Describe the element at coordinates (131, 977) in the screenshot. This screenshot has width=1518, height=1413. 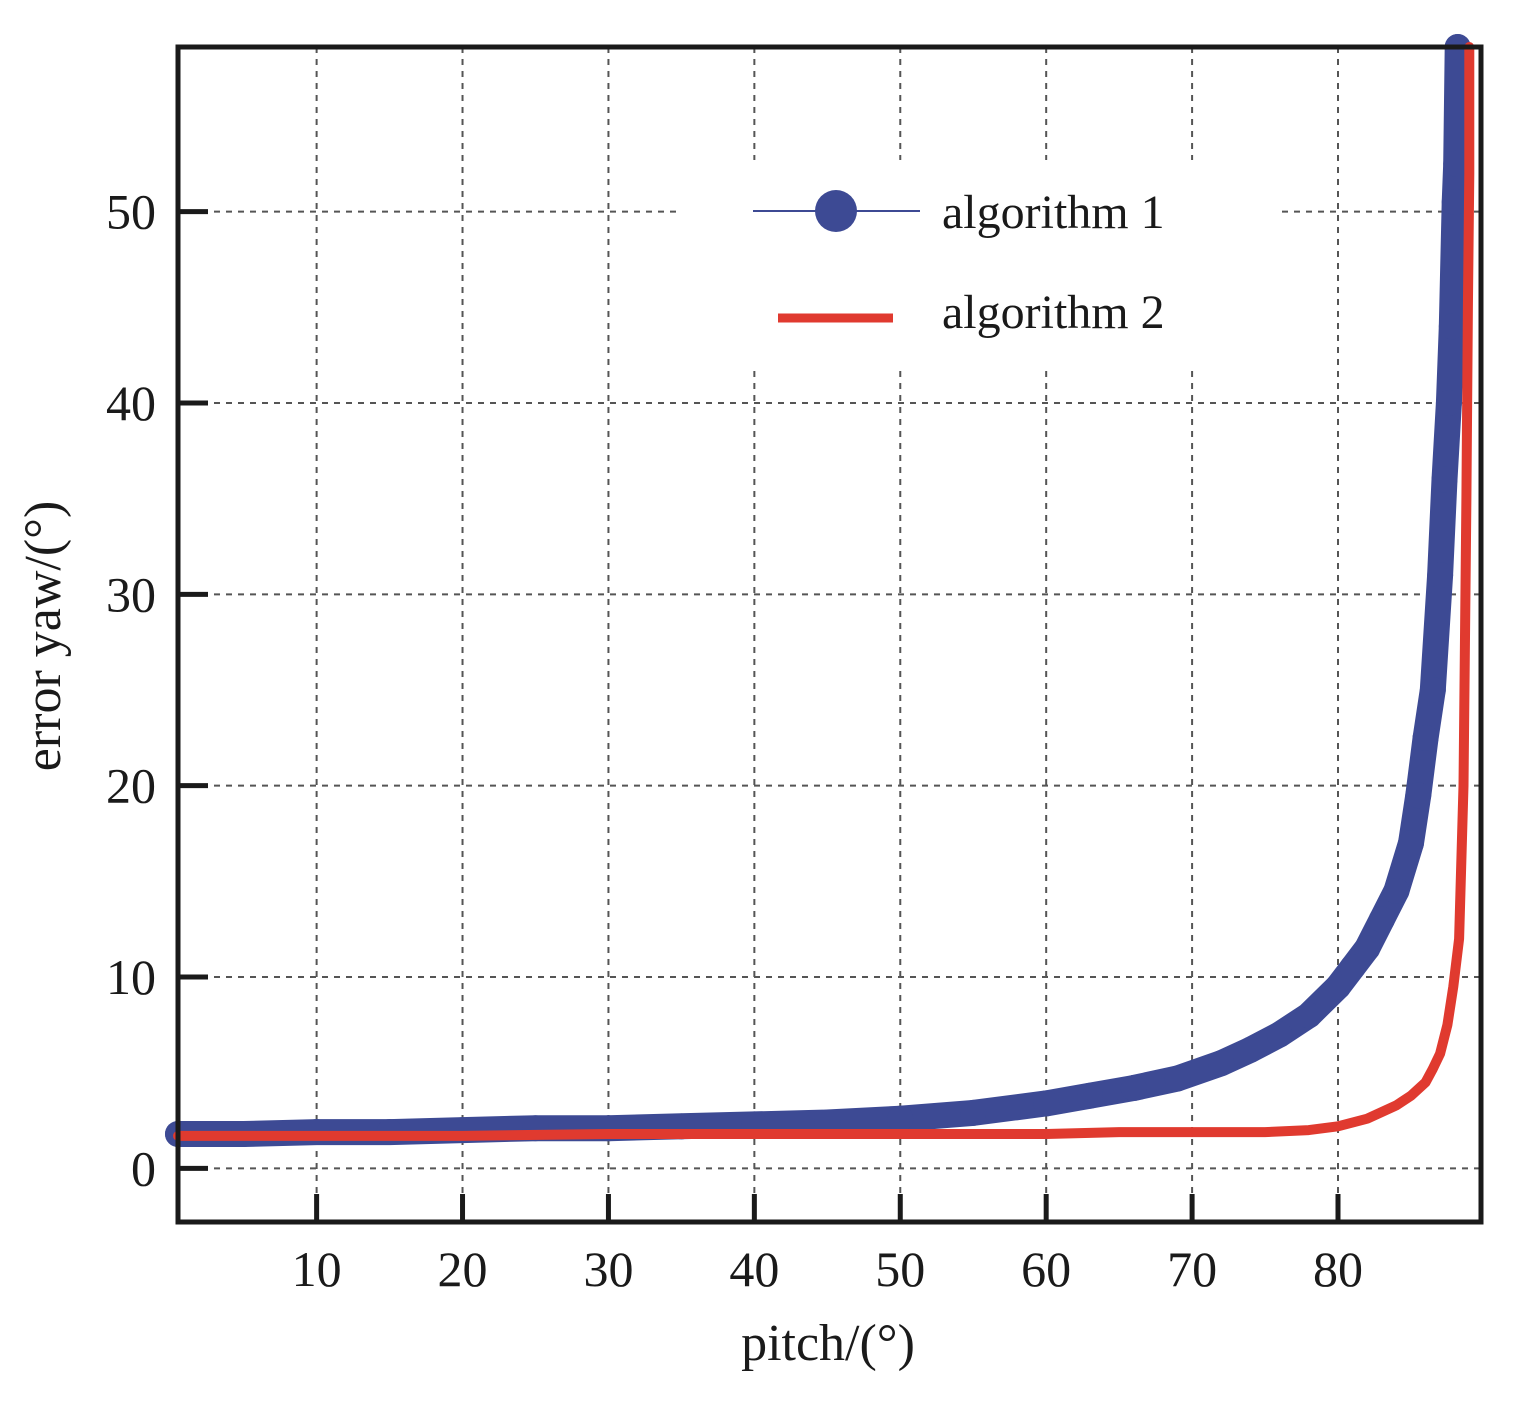
I see `y-tick-label: 10` at that location.